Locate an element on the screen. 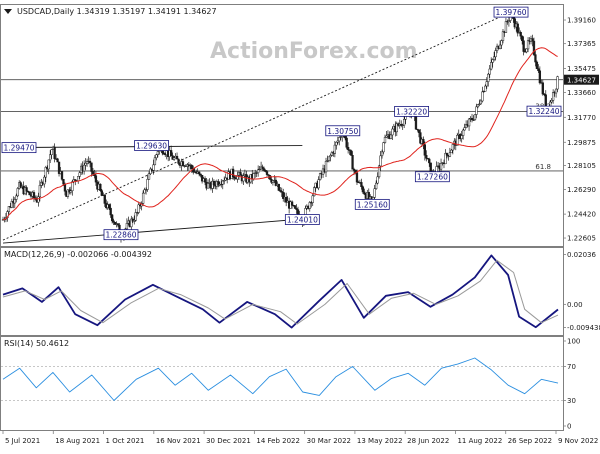 The image size is (600, 454). x-axis-label: 9 Nov 2022 is located at coordinates (578, 441).